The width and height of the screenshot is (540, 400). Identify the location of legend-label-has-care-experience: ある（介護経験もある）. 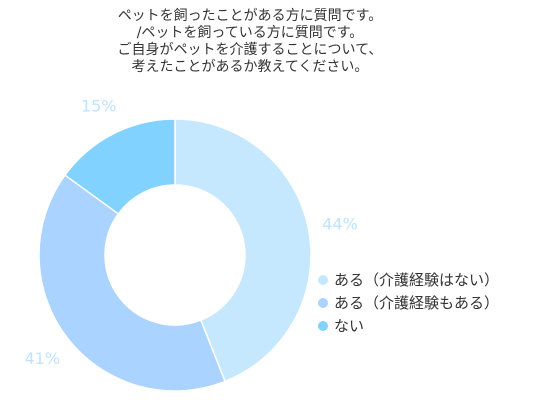
(417, 303).